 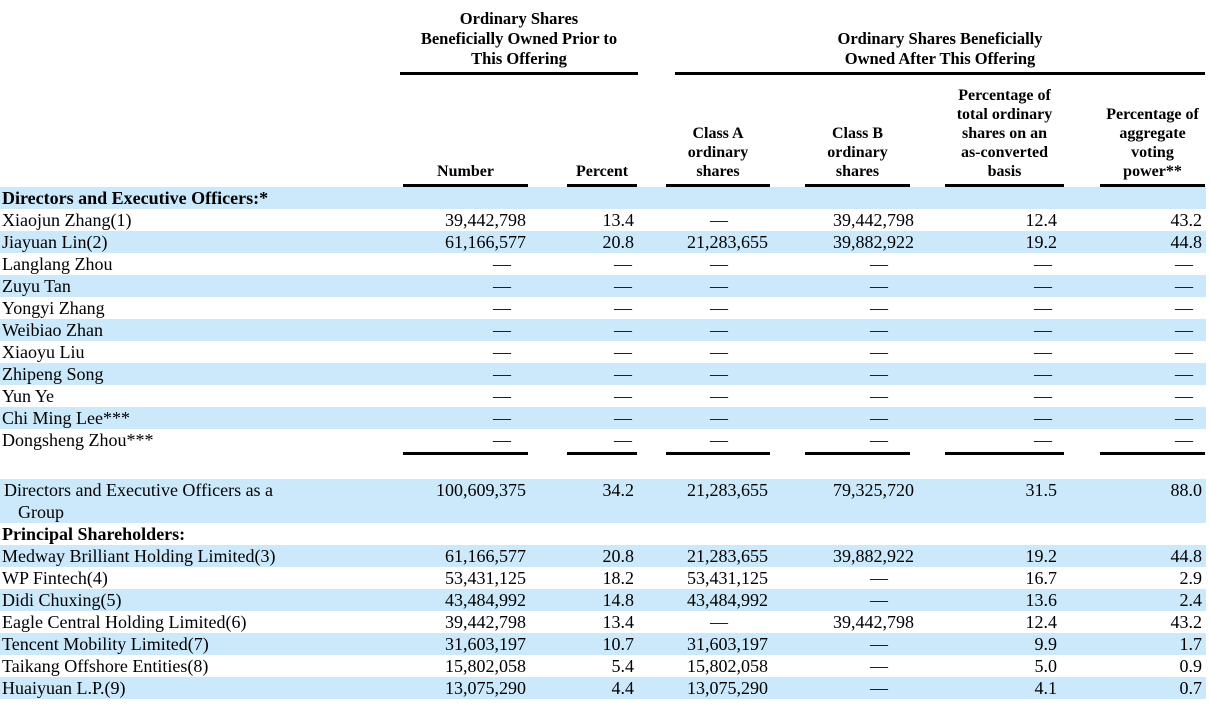 What do you see at coordinates (1186, 220) in the screenshot?
I see `cell-value: 43.2` at bounding box center [1186, 220].